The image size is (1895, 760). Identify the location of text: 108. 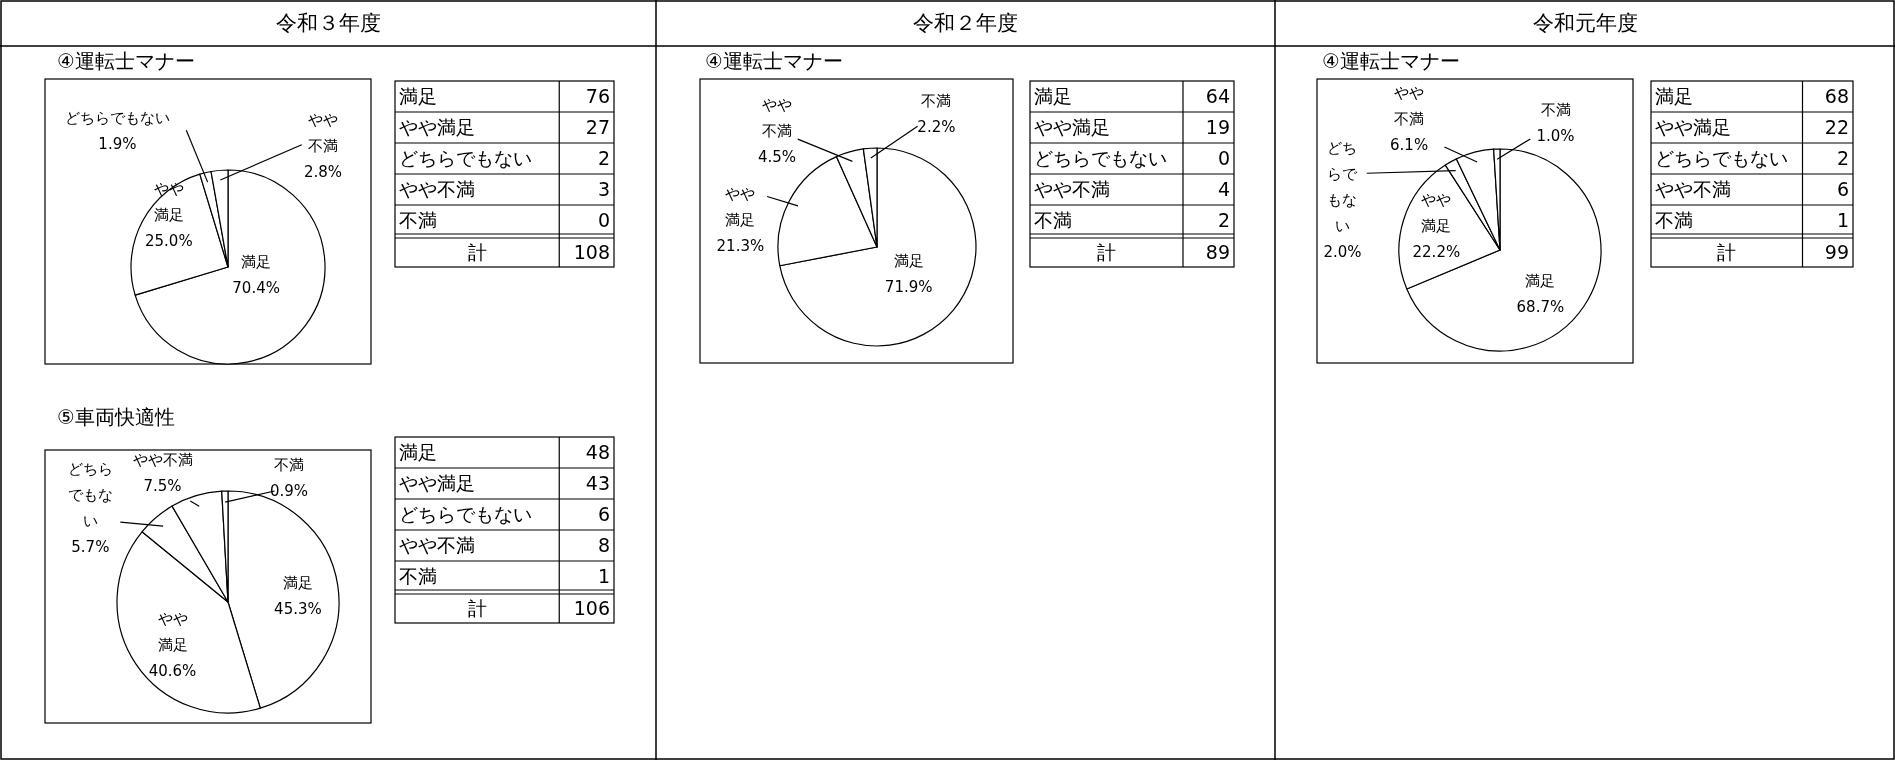
(591, 252).